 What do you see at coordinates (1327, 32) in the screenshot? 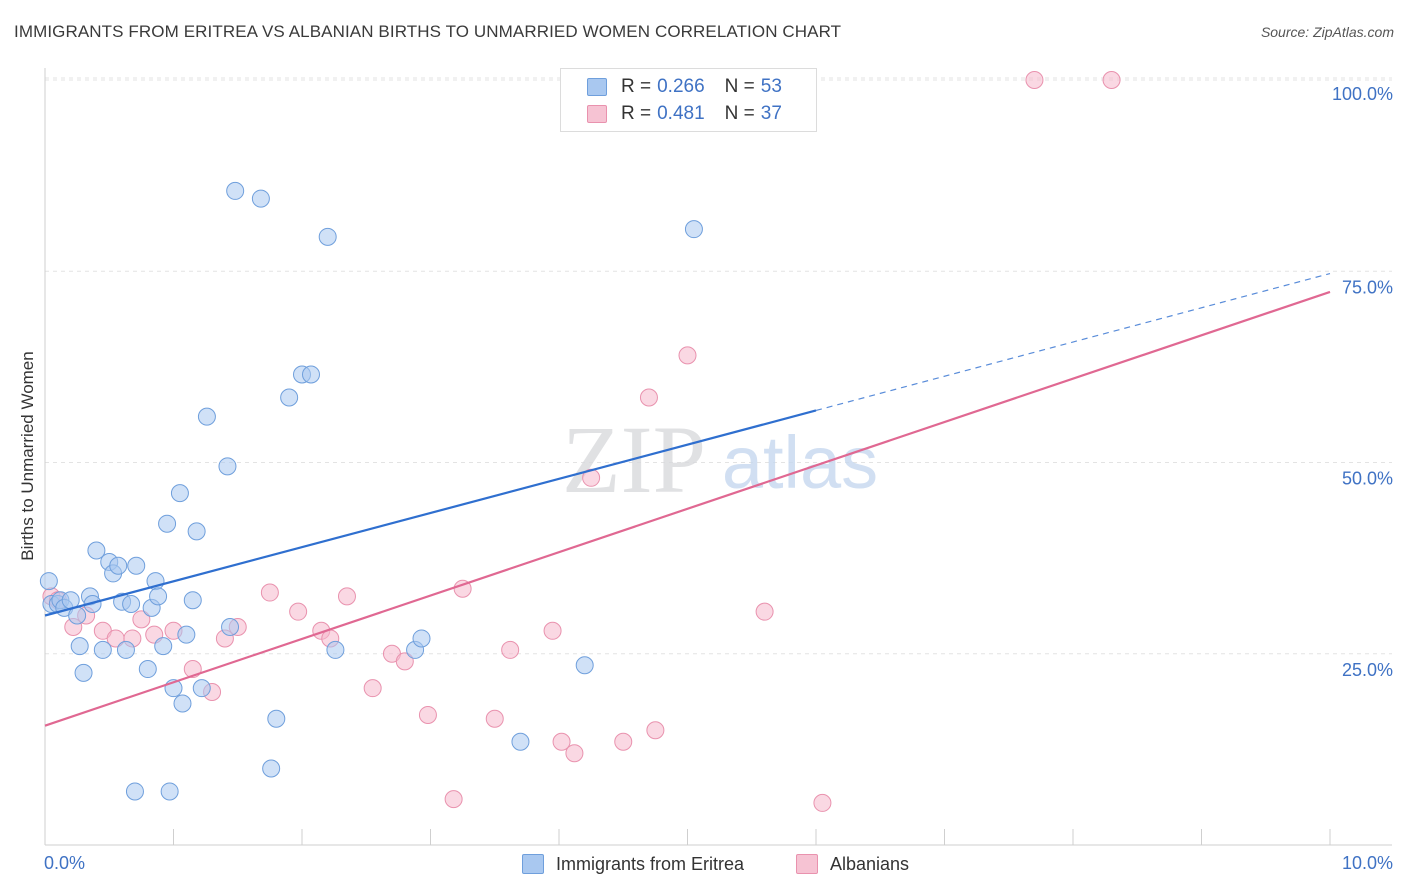
I see `source-credit: Source: ZipAtlas.com` at bounding box center [1327, 32].